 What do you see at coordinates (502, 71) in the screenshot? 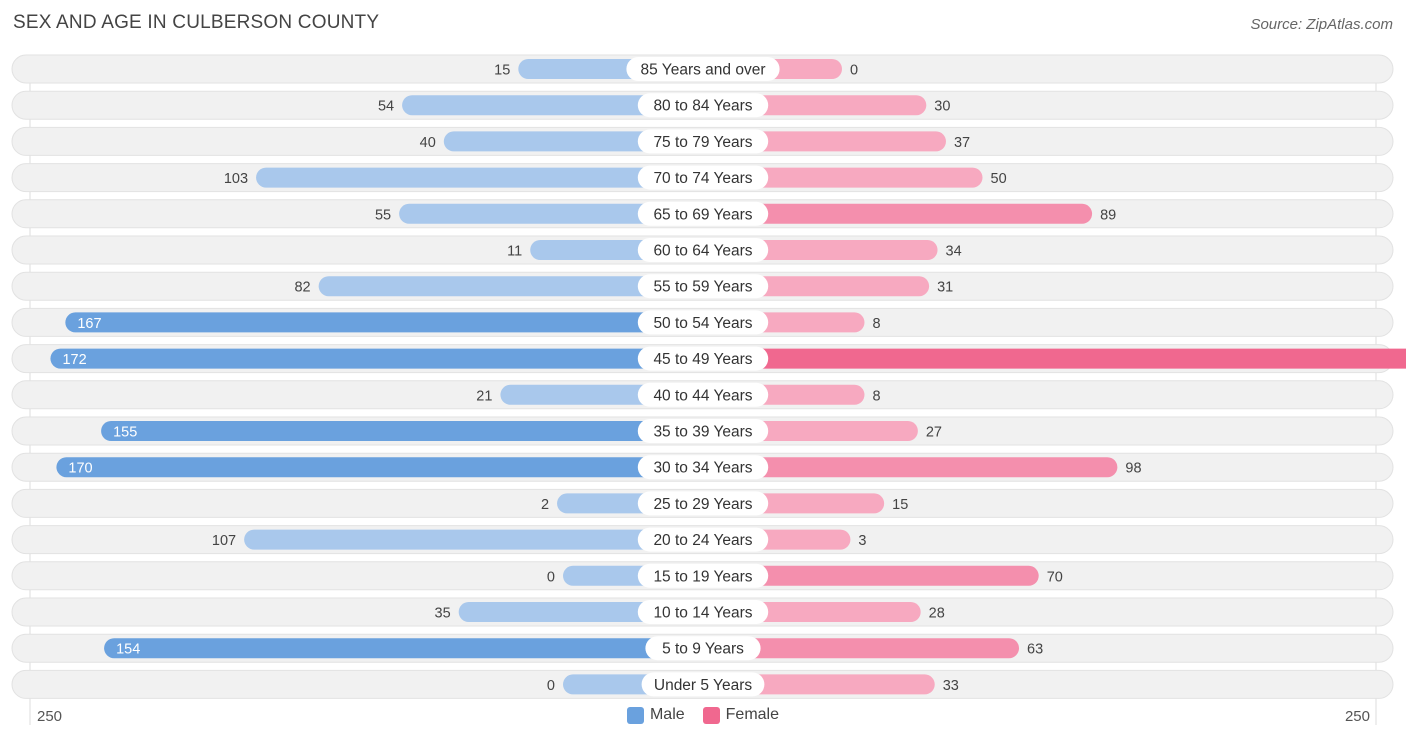
I see `male-value-label: 15` at bounding box center [502, 71].